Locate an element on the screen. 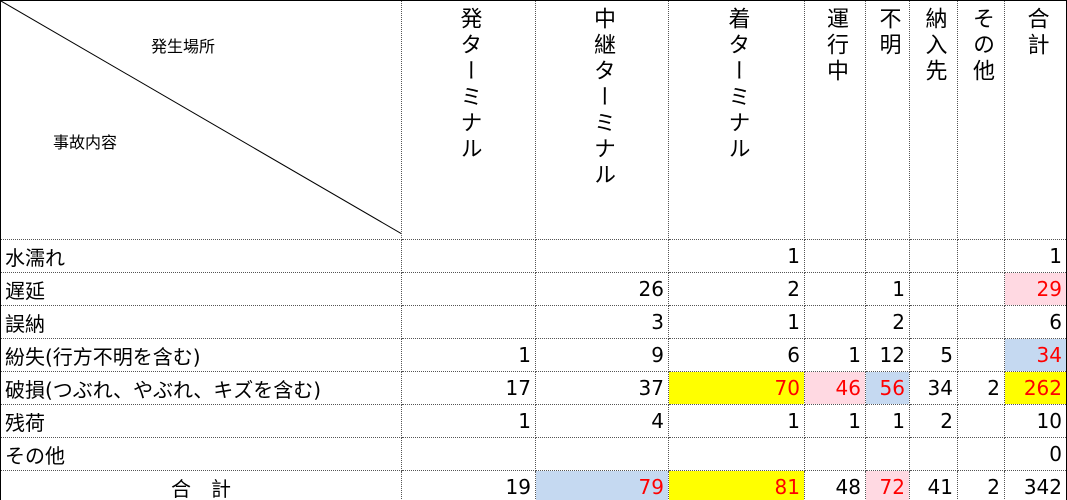  row: 誤納 3 1 2 6 is located at coordinates (533, 322).